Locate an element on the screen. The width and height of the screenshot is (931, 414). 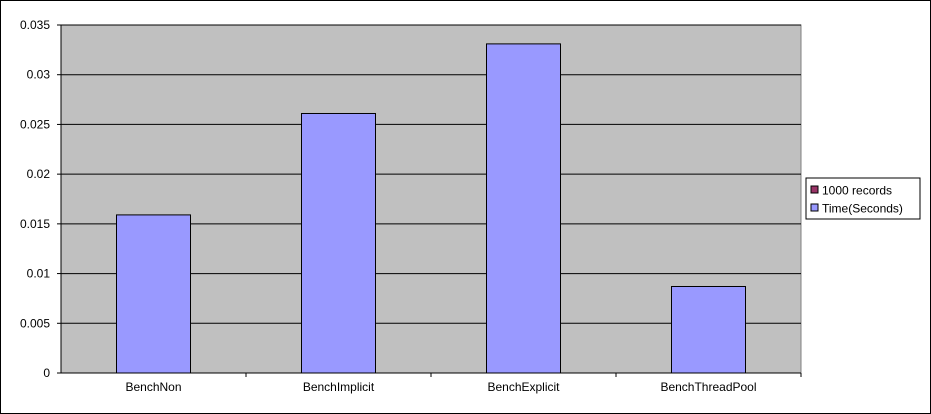
y-tick-label: 0.01 is located at coordinates (39, 274).